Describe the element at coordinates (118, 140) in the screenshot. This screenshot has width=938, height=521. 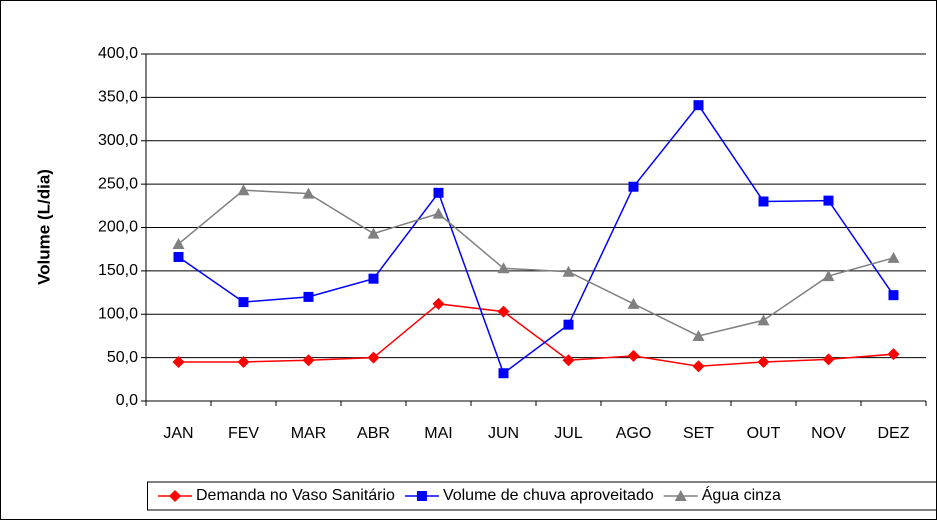
I see `y-tick-label: 300,0` at that location.